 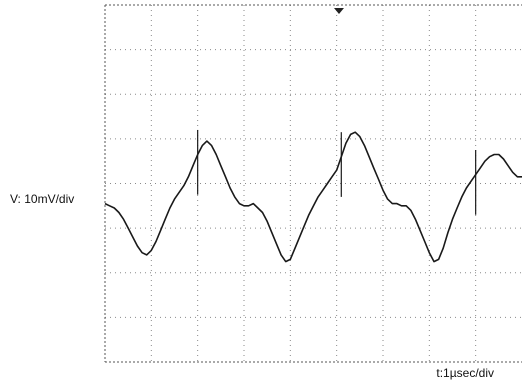 I want to click on trigger-marker, so click(x=339, y=11).